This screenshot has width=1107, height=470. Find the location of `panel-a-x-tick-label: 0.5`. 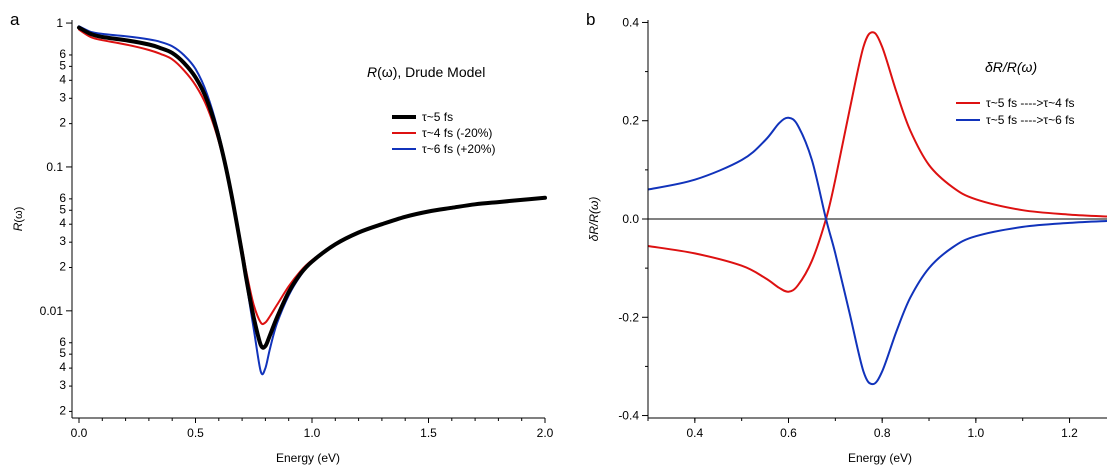

panel-a-x-tick-label: 0.5 is located at coordinates (195, 433).